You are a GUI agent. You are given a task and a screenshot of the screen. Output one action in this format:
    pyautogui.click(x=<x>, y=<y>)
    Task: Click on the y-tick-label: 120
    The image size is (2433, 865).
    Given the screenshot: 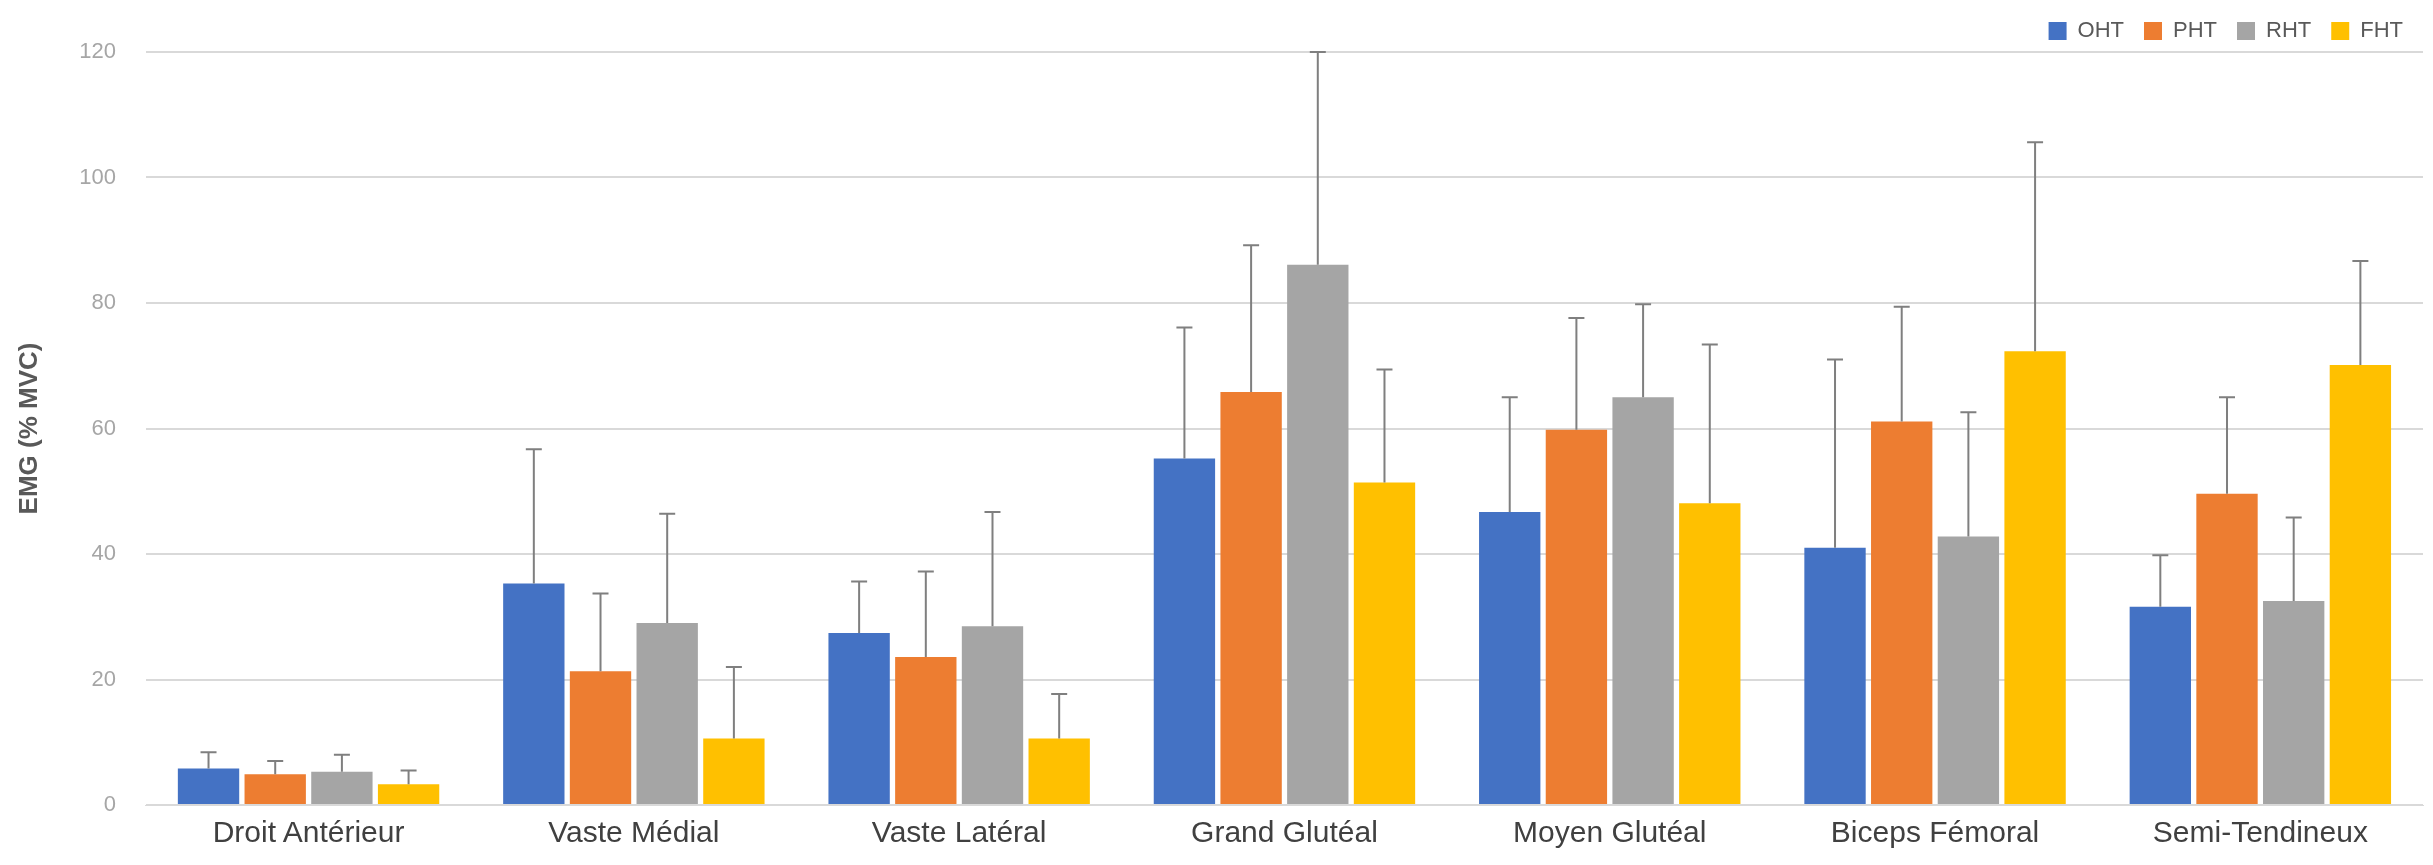 What is the action you would take?
    pyautogui.click(x=97, y=51)
    